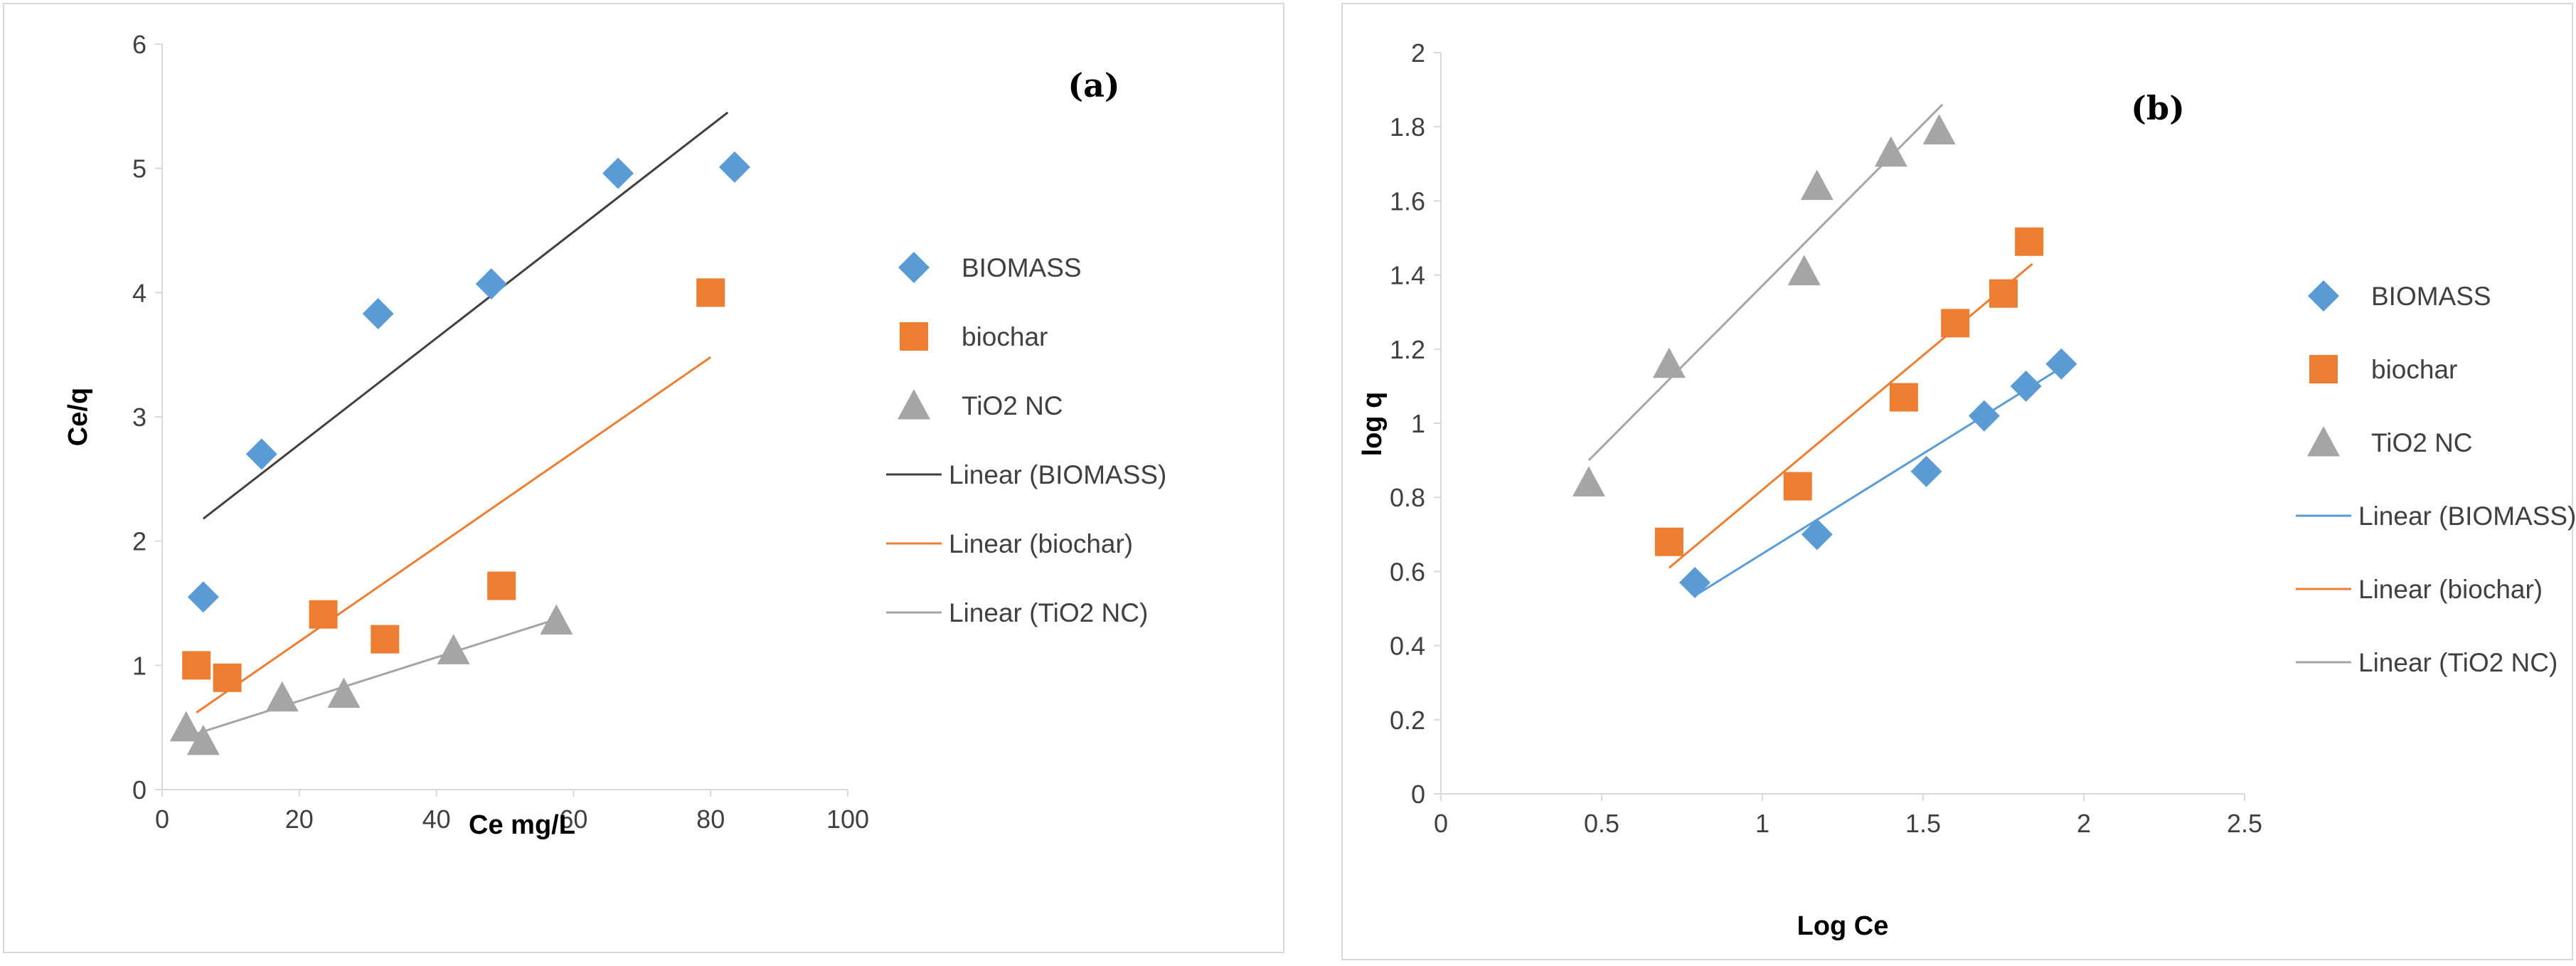 Image resolution: width=2576 pixels, height=966 pixels. I want to click on x-tick-label: 20, so click(299, 820).